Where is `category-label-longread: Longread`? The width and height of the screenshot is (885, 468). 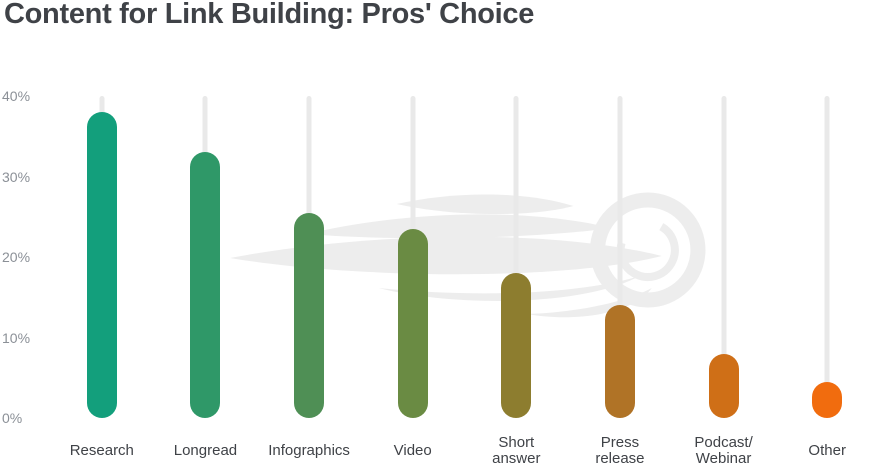 category-label-longread: Longread is located at coordinates (205, 450).